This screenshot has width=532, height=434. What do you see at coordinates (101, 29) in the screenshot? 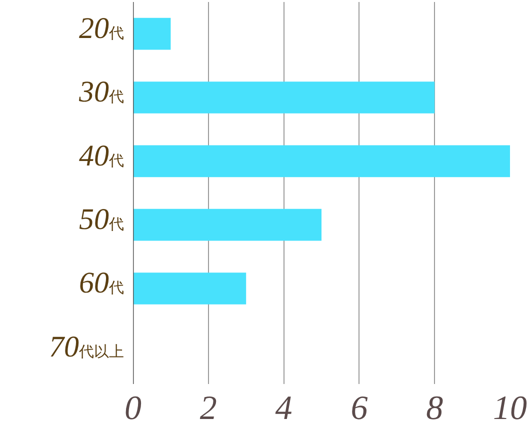
I see `y-tick-label: 20代` at bounding box center [101, 29].